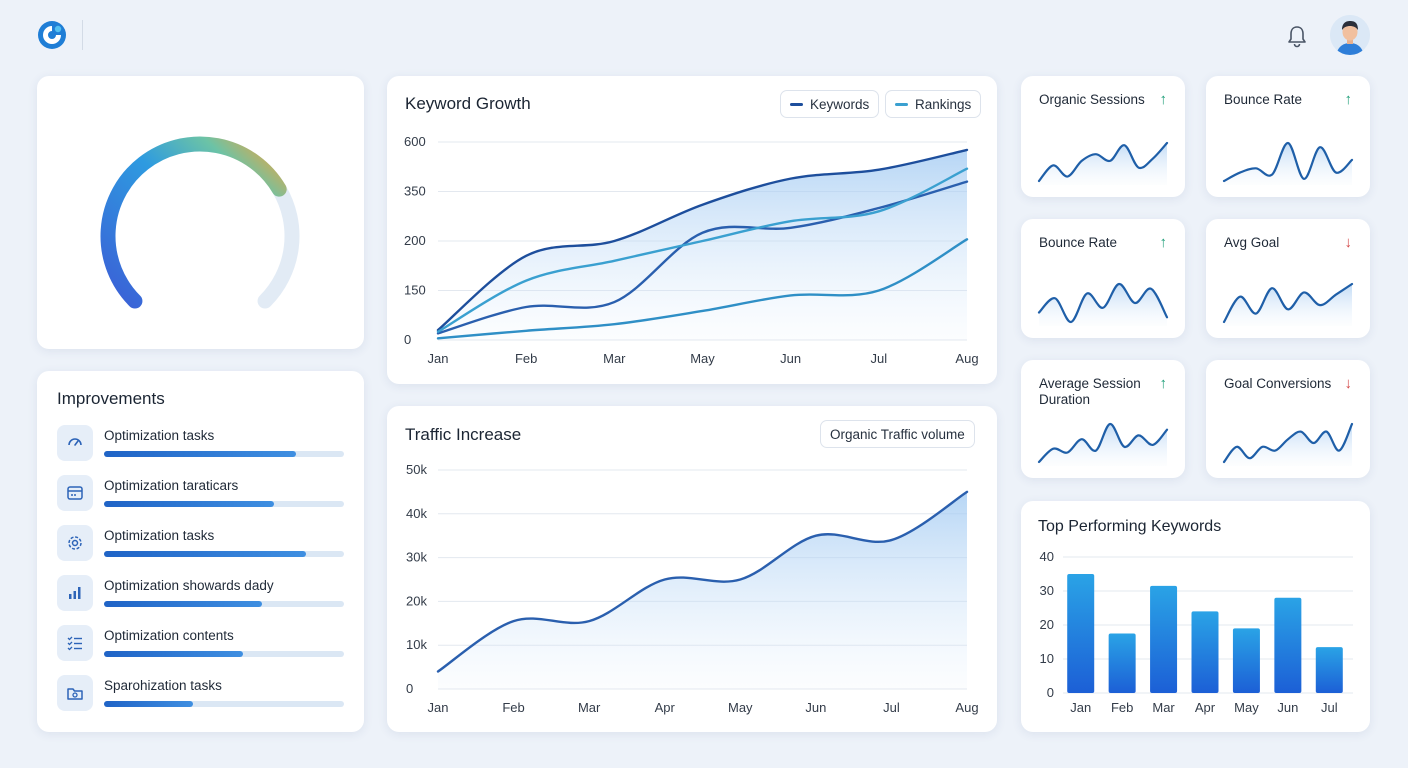 Image resolution: width=1408 pixels, height=768 pixels. What do you see at coordinates (200, 645) in the screenshot?
I see `improvement-item: Optimization contents` at bounding box center [200, 645].